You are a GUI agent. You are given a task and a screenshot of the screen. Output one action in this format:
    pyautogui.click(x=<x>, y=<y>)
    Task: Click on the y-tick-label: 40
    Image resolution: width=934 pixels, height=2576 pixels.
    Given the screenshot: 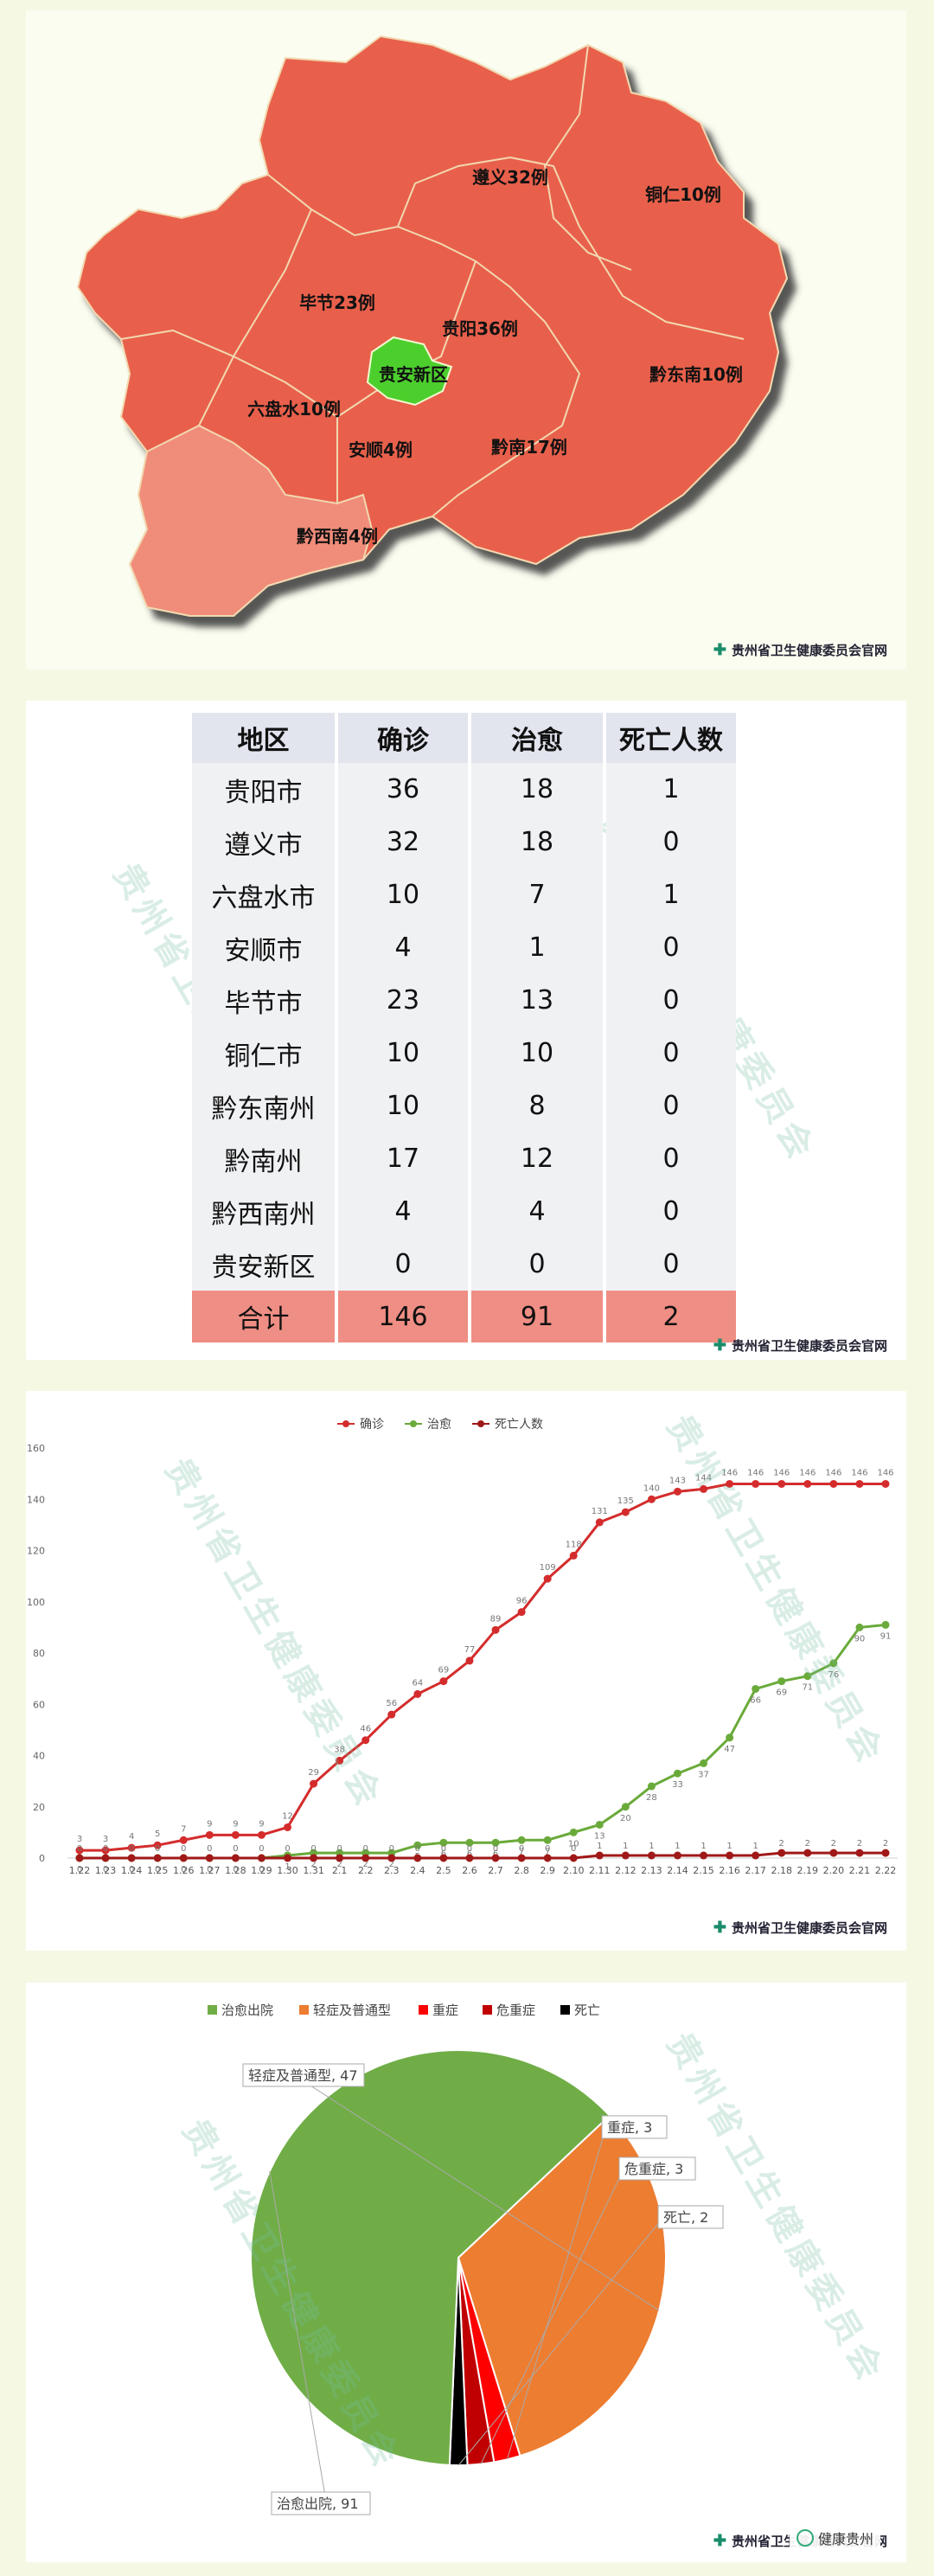 What is the action you would take?
    pyautogui.click(x=39, y=1756)
    